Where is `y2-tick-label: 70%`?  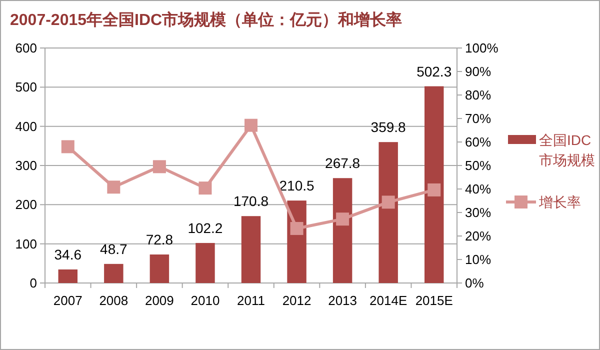
y2-tick-label: 70% is located at coordinates (478, 118).